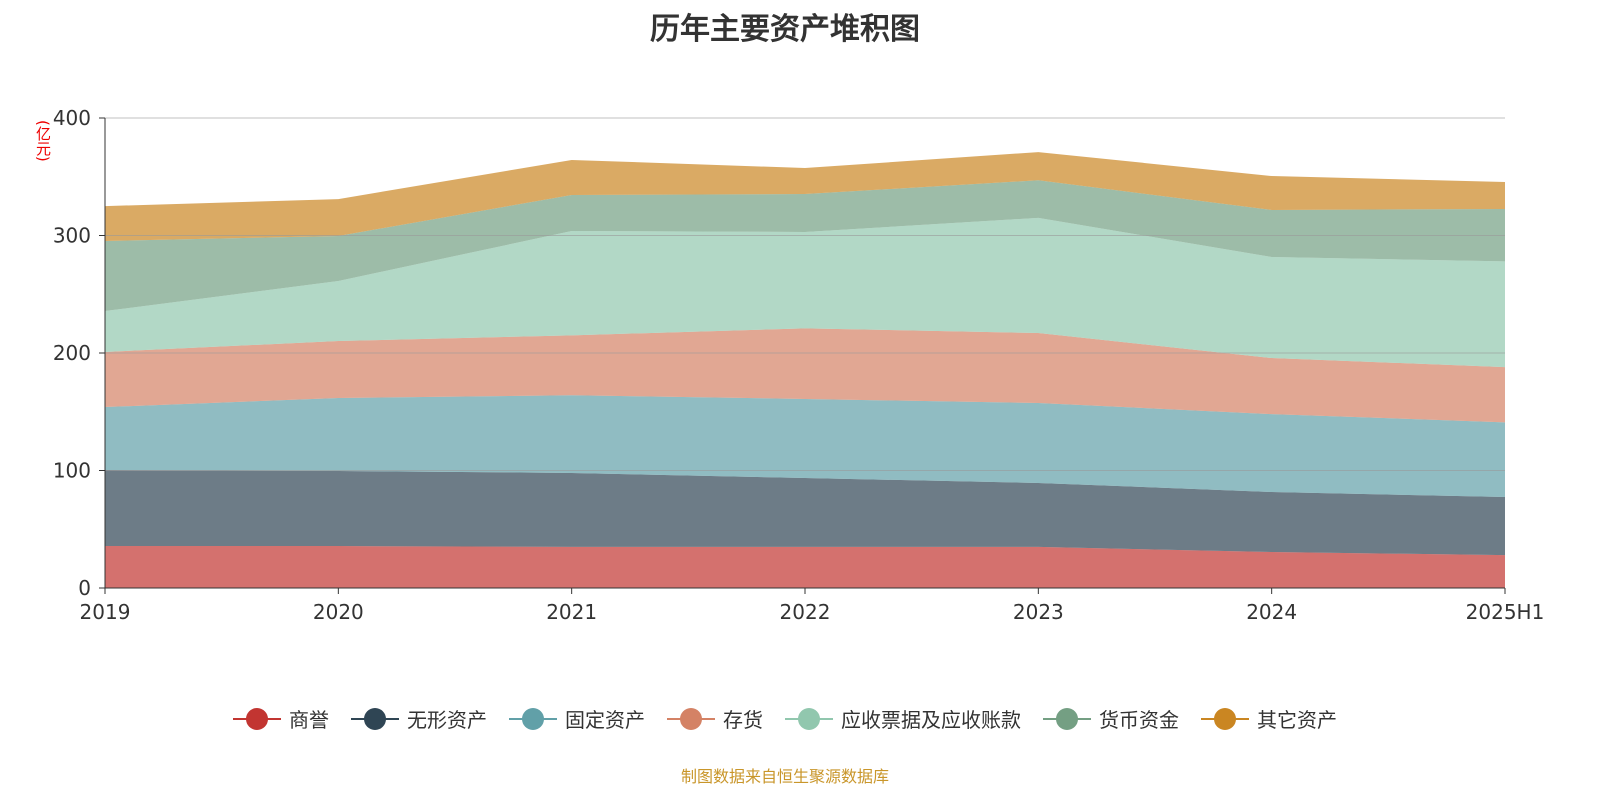  What do you see at coordinates (1038, 612) in the screenshot?
I see `x-tick-label: 2023` at bounding box center [1038, 612].